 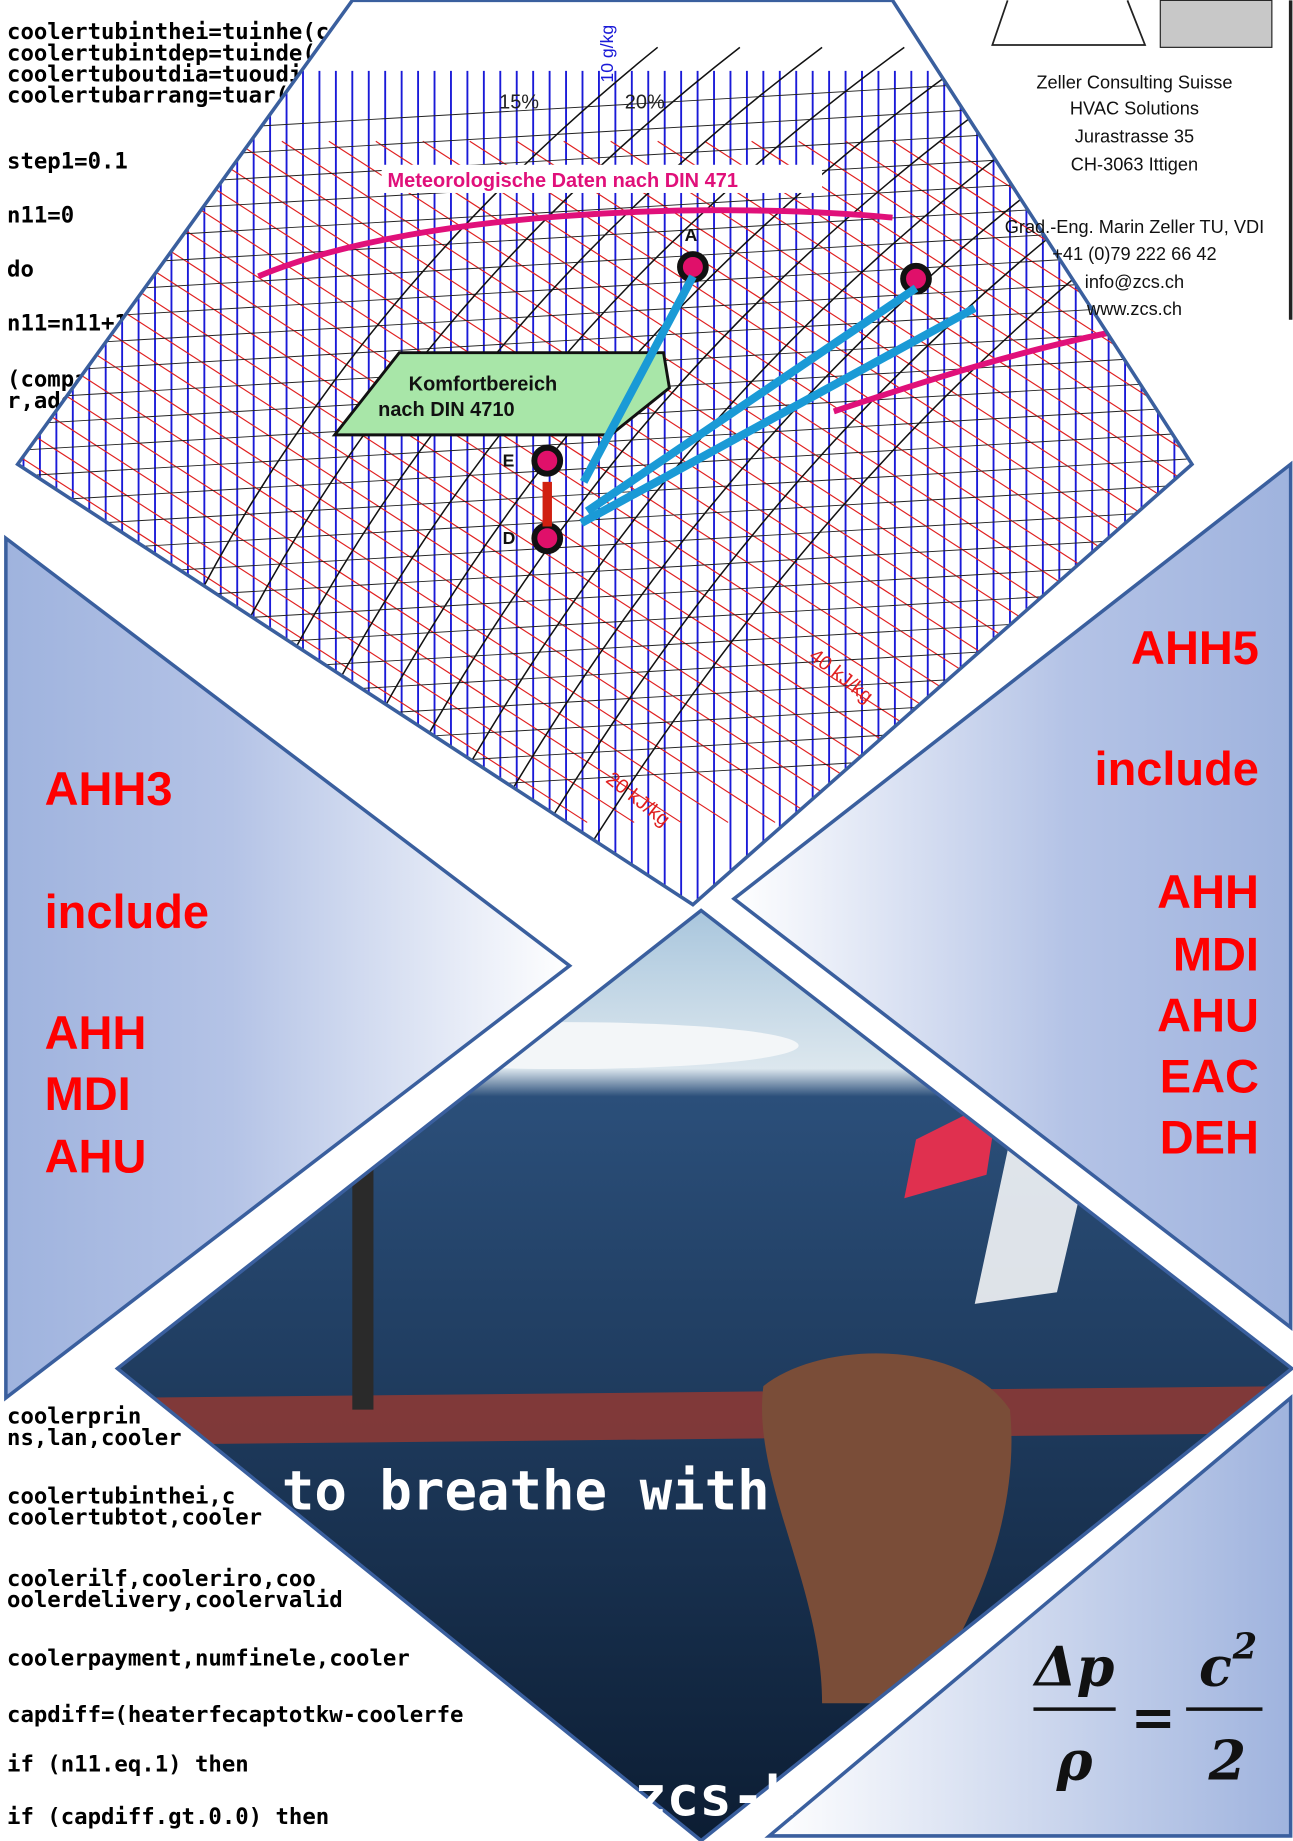 What do you see at coordinates (1134, 227) in the screenshot?
I see `contact-line: Grad.-Eng. Marin Zeller TU, VDI` at bounding box center [1134, 227].